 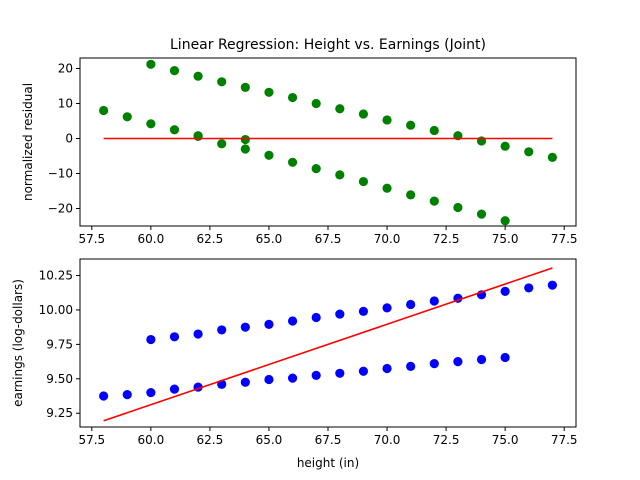 I want to click on residual-x-tick-label: 75.0, so click(x=505, y=239).